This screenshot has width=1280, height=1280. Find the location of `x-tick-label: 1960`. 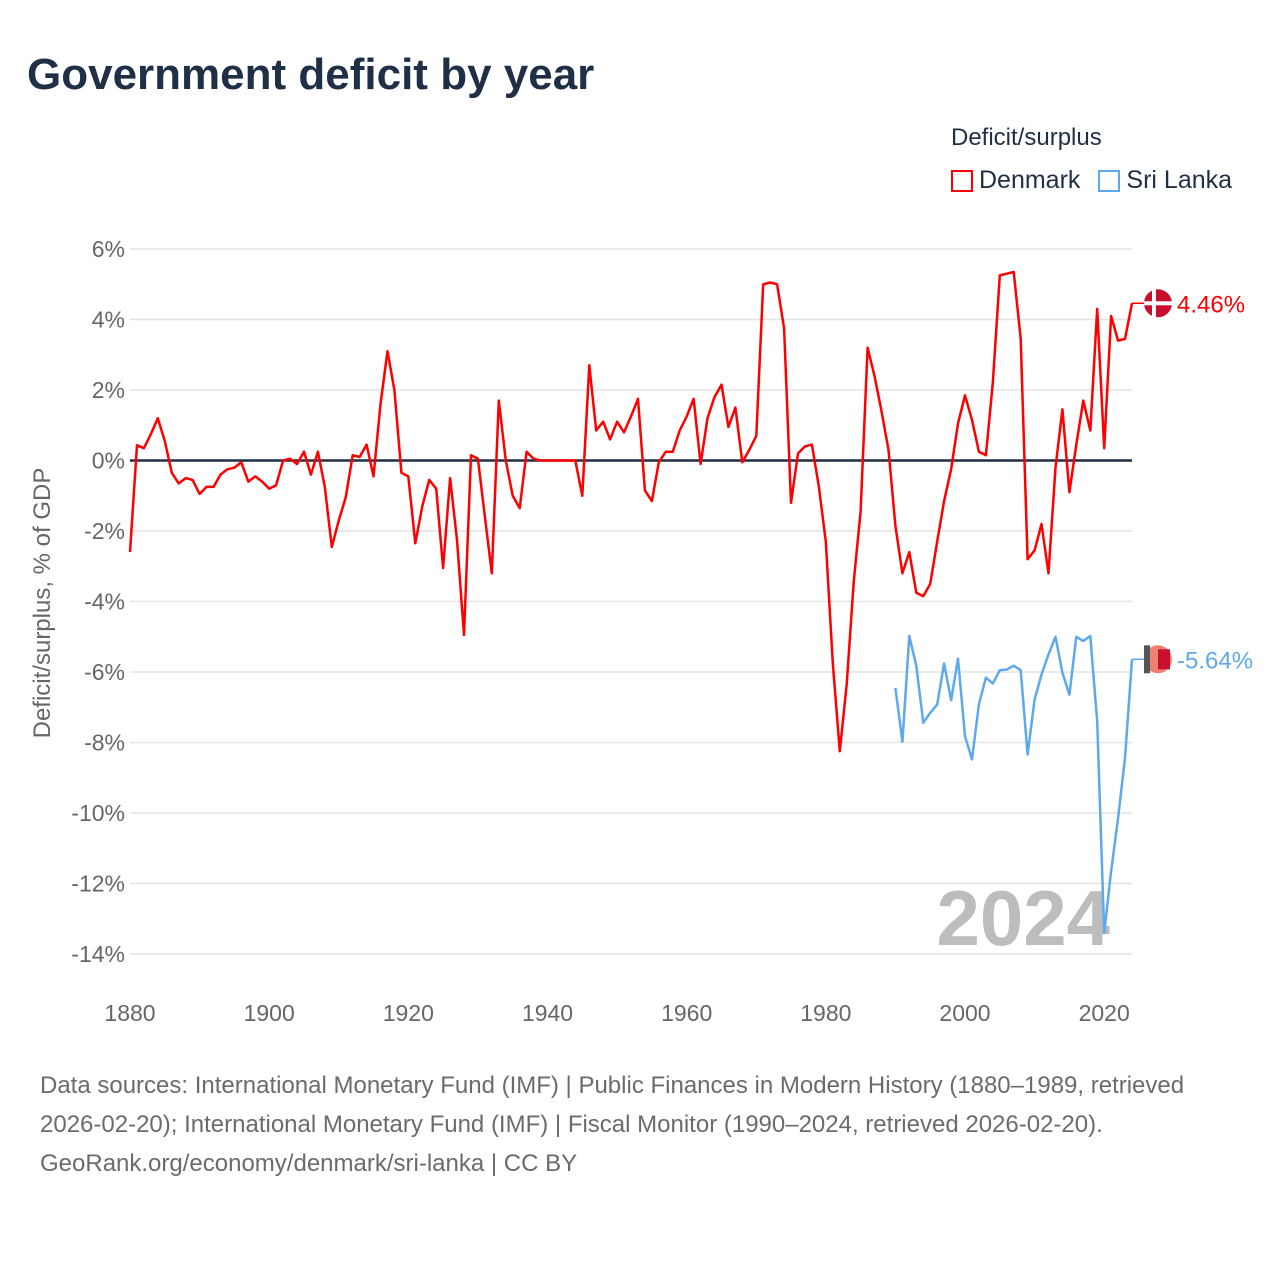

x-tick-label: 1960 is located at coordinates (686, 1013).